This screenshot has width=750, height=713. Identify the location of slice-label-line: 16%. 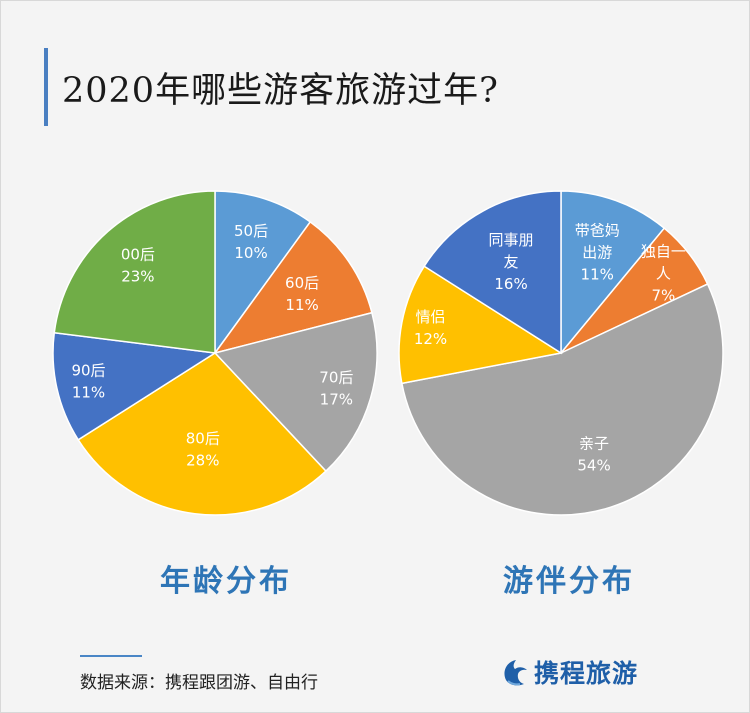
(510, 284).